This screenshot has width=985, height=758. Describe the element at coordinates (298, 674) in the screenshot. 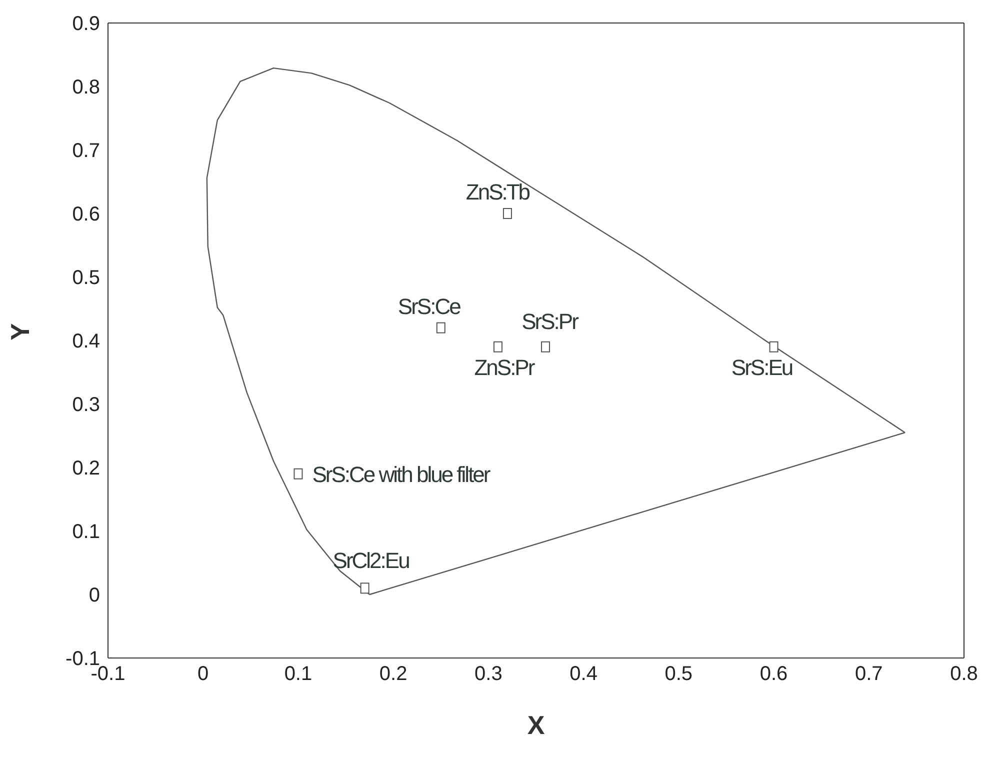

I see `x-tick-label: 0.1` at that location.